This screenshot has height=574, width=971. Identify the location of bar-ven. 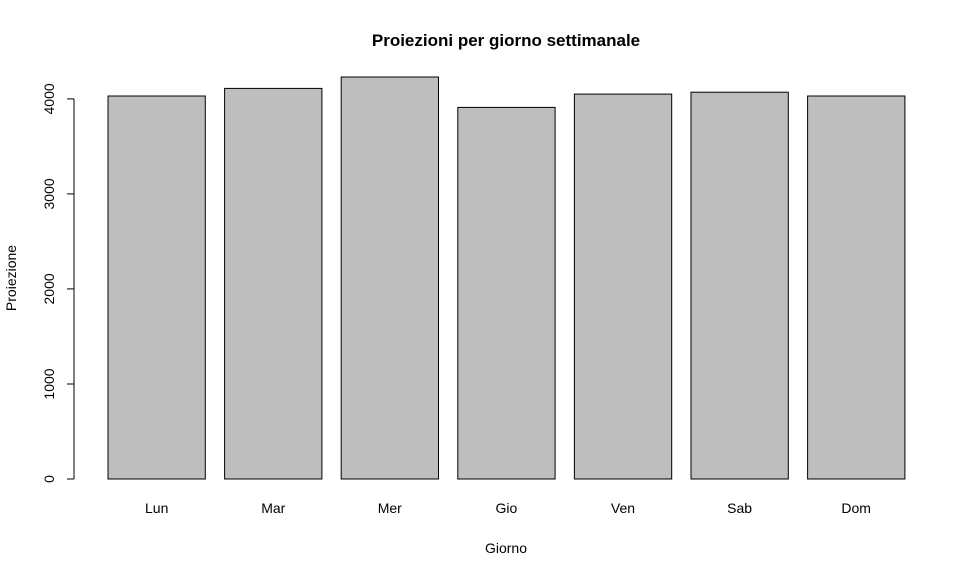
(623, 286).